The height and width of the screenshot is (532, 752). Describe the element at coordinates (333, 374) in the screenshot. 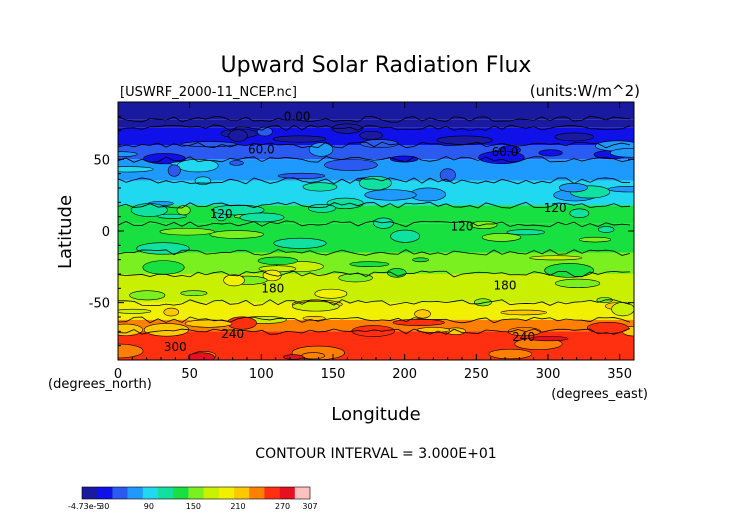

I see `x-tick-label: 150` at that location.